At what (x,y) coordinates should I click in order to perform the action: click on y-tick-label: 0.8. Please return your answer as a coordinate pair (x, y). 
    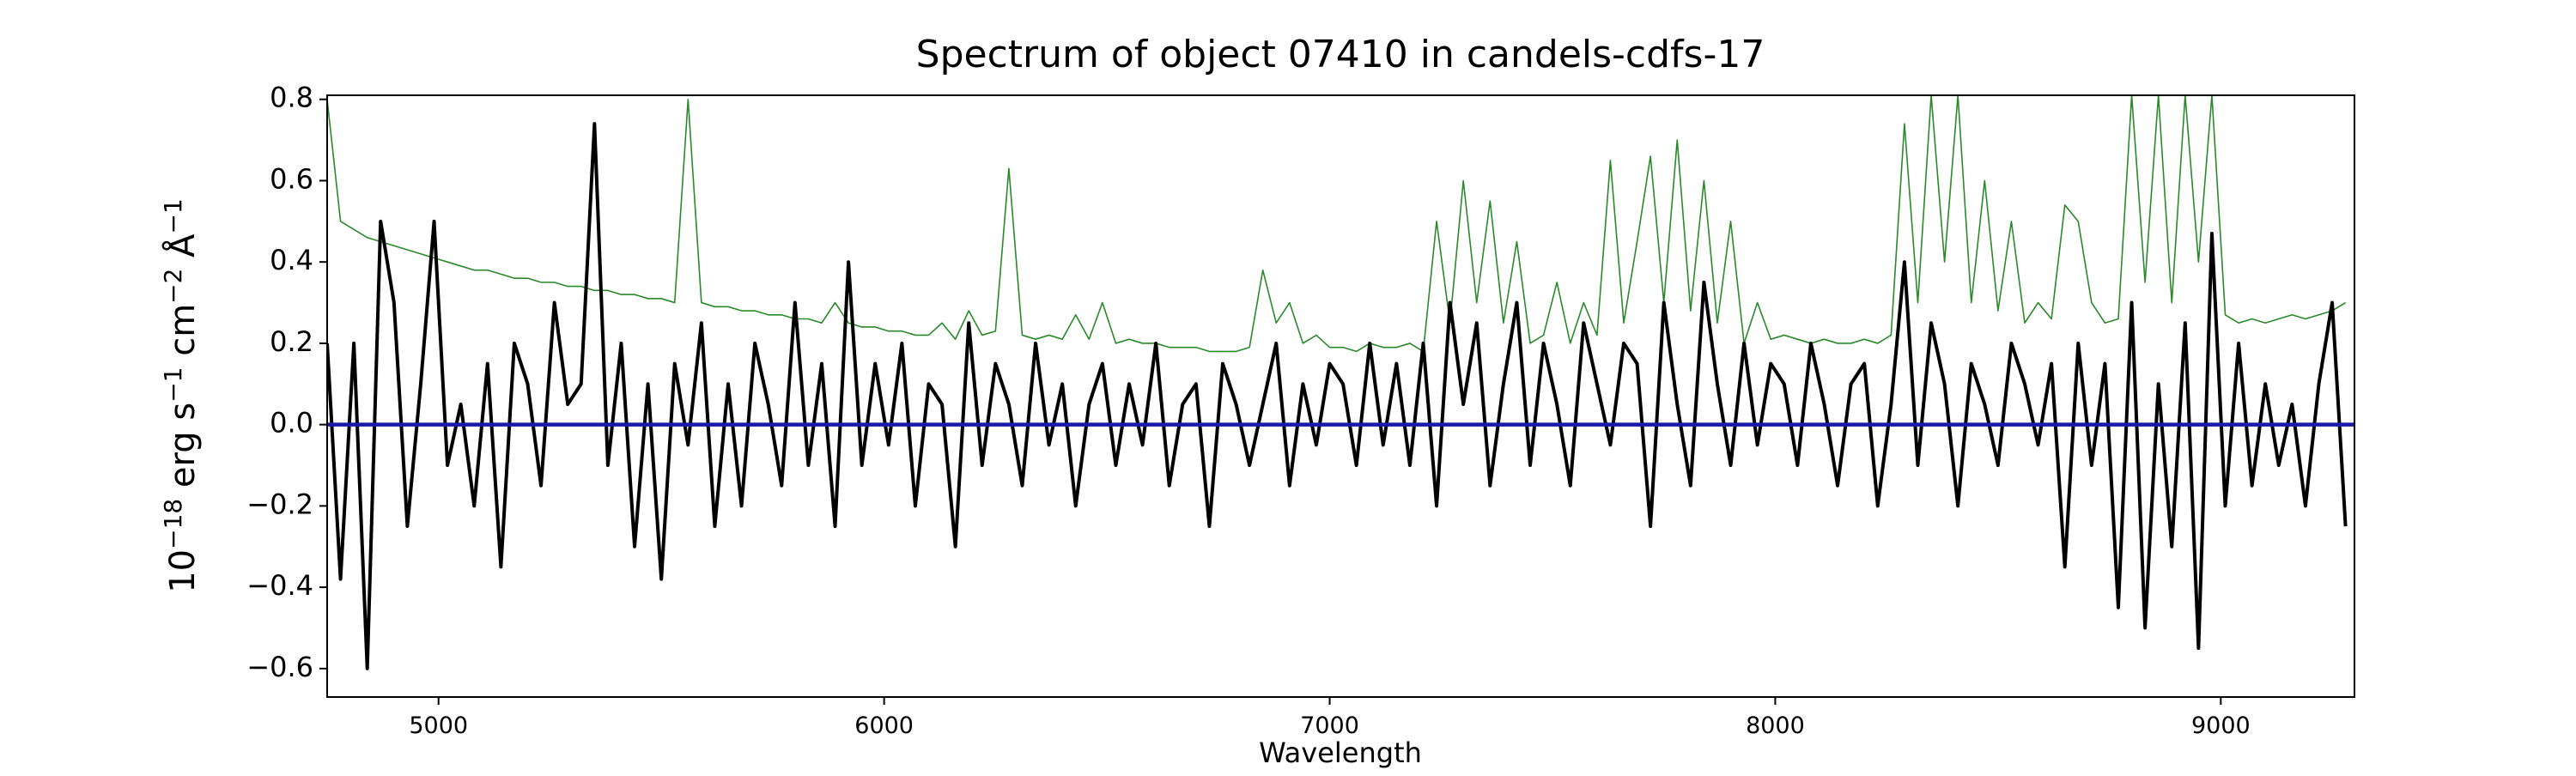
    Looking at the image, I should click on (291, 98).